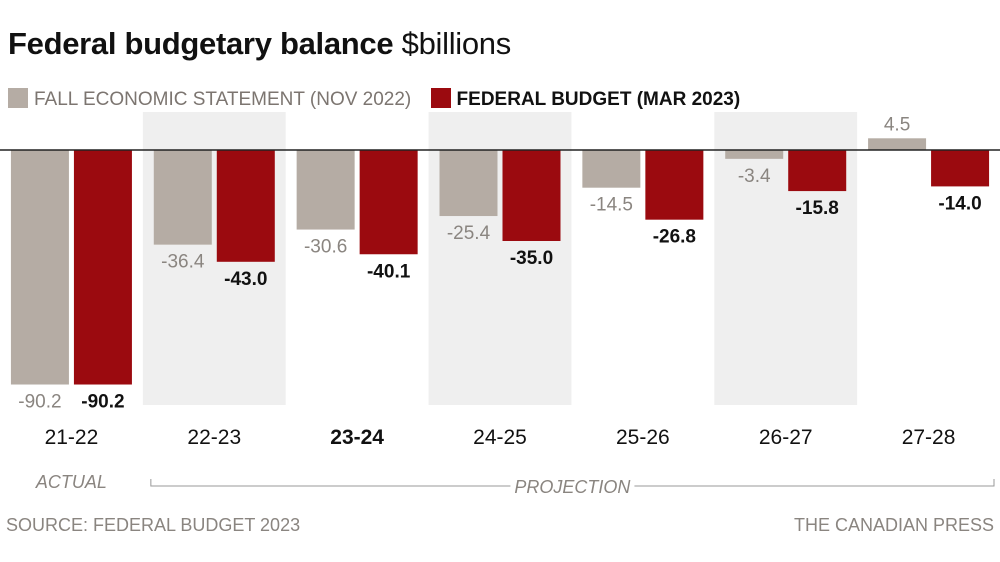 This screenshot has height=562, width=1000. Describe the element at coordinates (440, 98) in the screenshot. I see `legend-swatch-federal-budget` at that location.